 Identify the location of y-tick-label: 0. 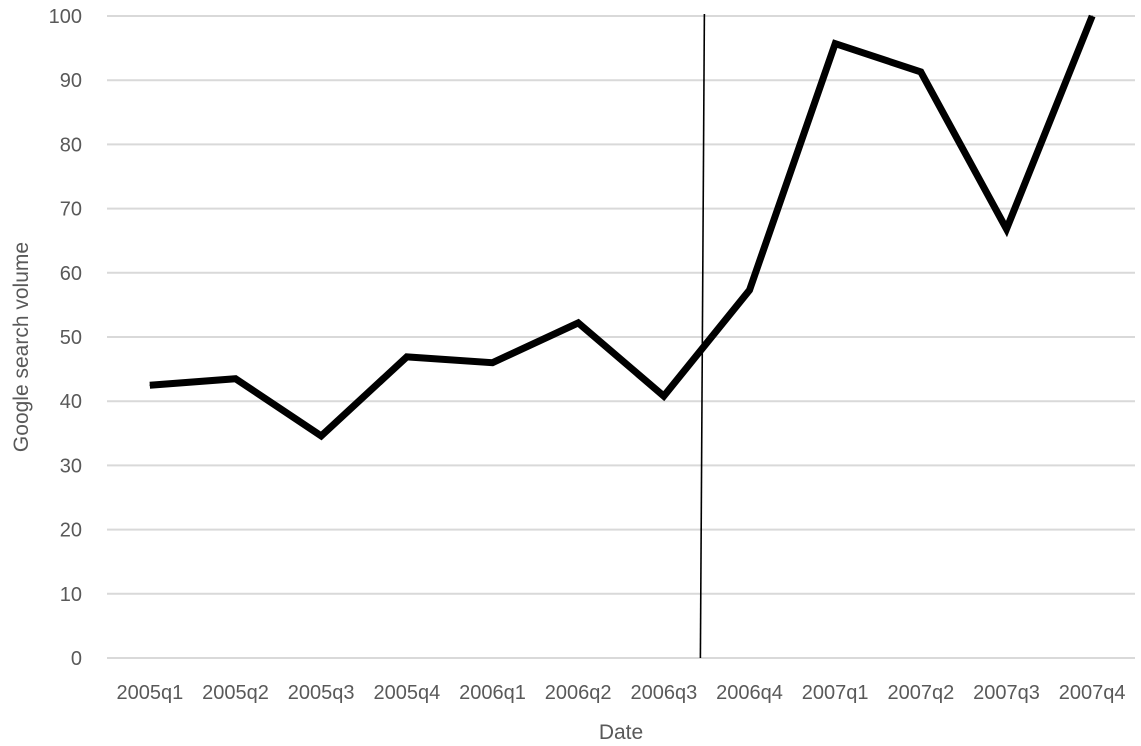
(76, 659).